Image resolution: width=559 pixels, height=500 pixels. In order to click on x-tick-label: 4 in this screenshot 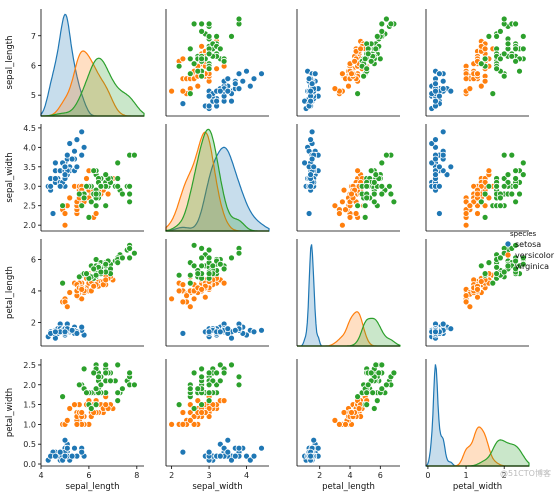, I will do `click(349, 475)`.